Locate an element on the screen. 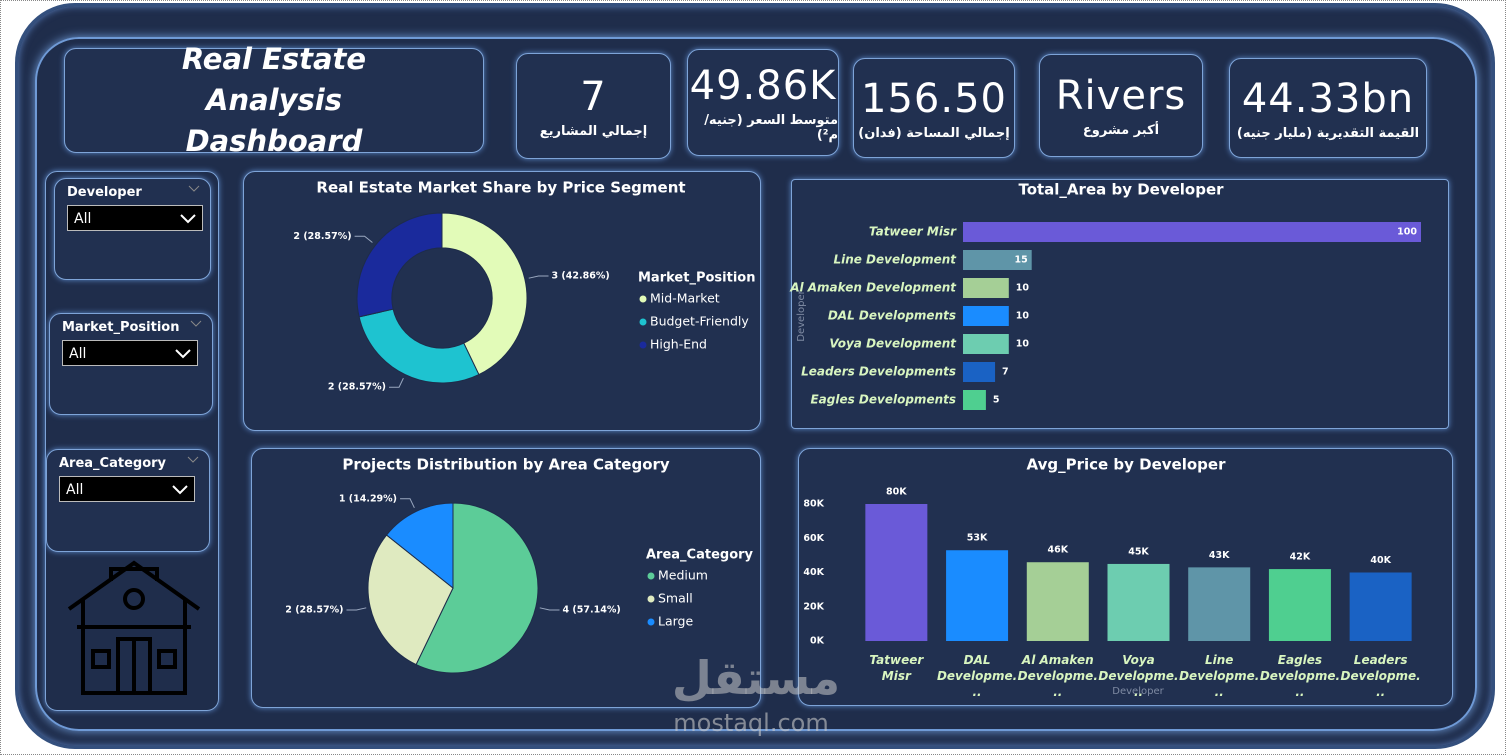  kpi-card: 44.33bn القيمة التقديرية (مليار جنيه) is located at coordinates (1328, 108).